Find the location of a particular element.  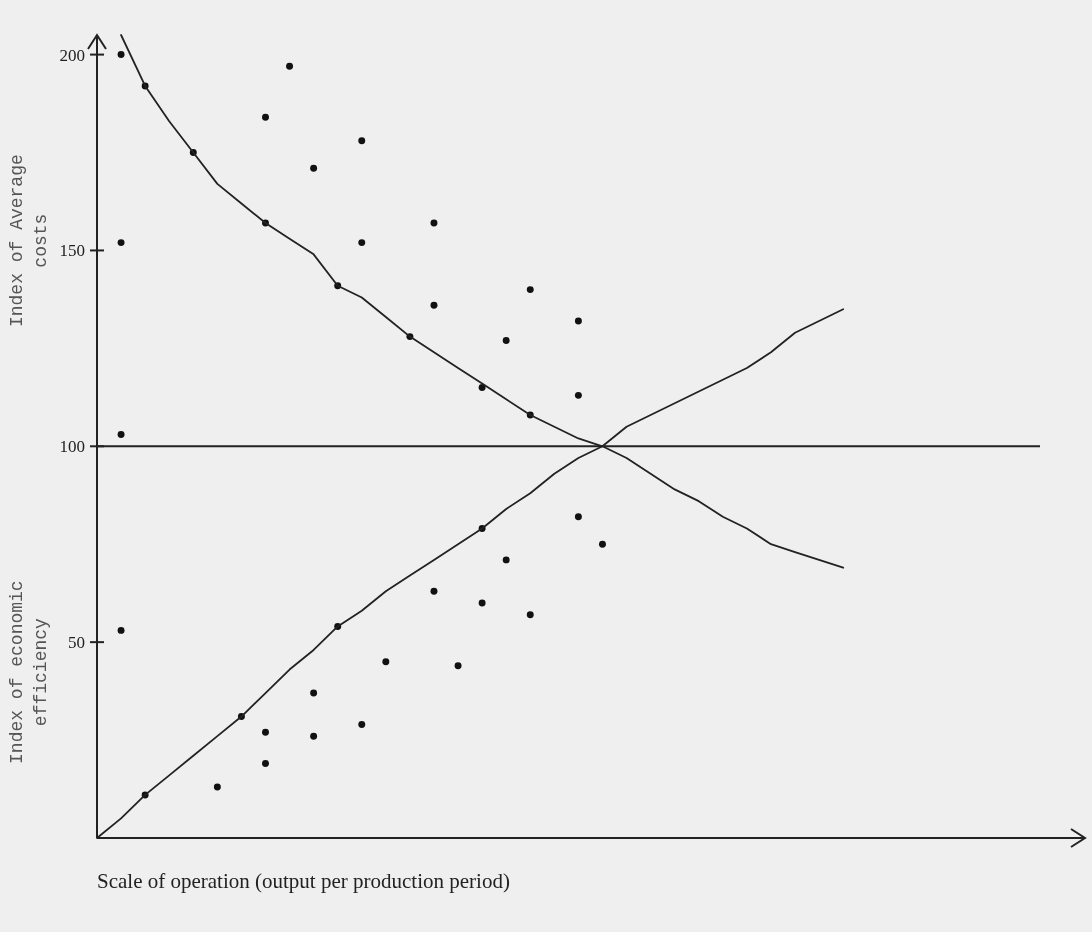

x-axis-title: Scale of operation (output per production period) is located at coordinates (303, 881).